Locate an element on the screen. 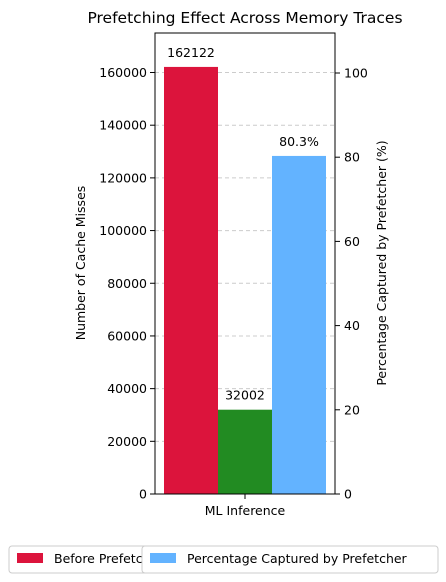 Image resolution: width=446 pixels, height=582 pixels. bar-value-label: 80.3% is located at coordinates (299, 141).